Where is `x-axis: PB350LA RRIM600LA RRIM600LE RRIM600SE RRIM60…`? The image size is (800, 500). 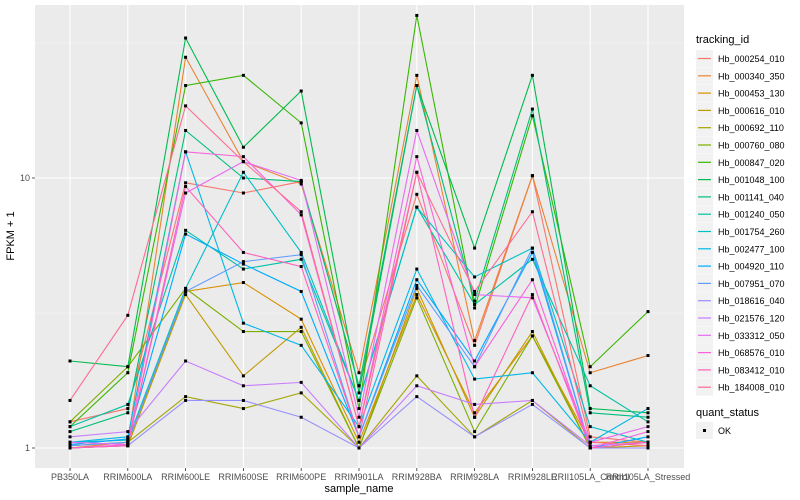
x-axis: PB350LA RRIM600LA RRIM600LE RRIM600SE RRIM60… is located at coordinates (370, 475).